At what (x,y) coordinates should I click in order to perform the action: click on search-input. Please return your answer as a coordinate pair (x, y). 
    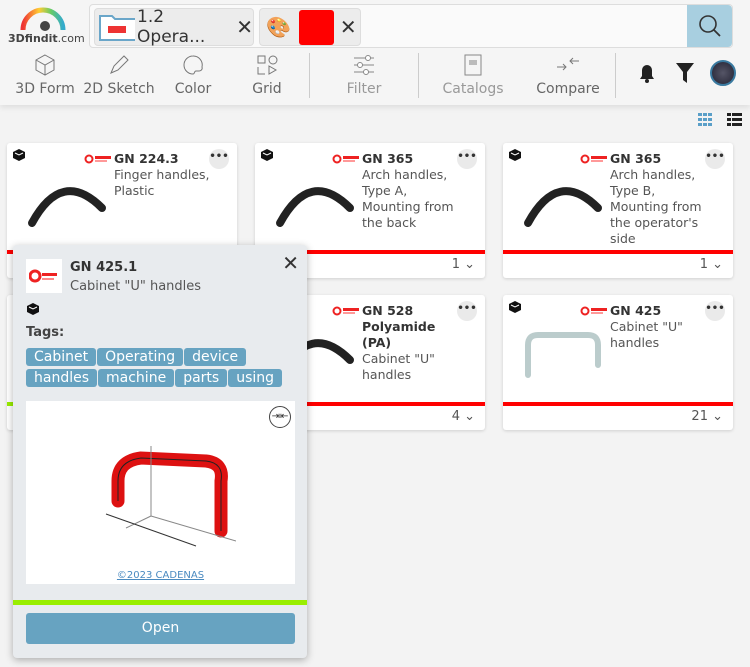
    Looking at the image, I should click on (523, 26).